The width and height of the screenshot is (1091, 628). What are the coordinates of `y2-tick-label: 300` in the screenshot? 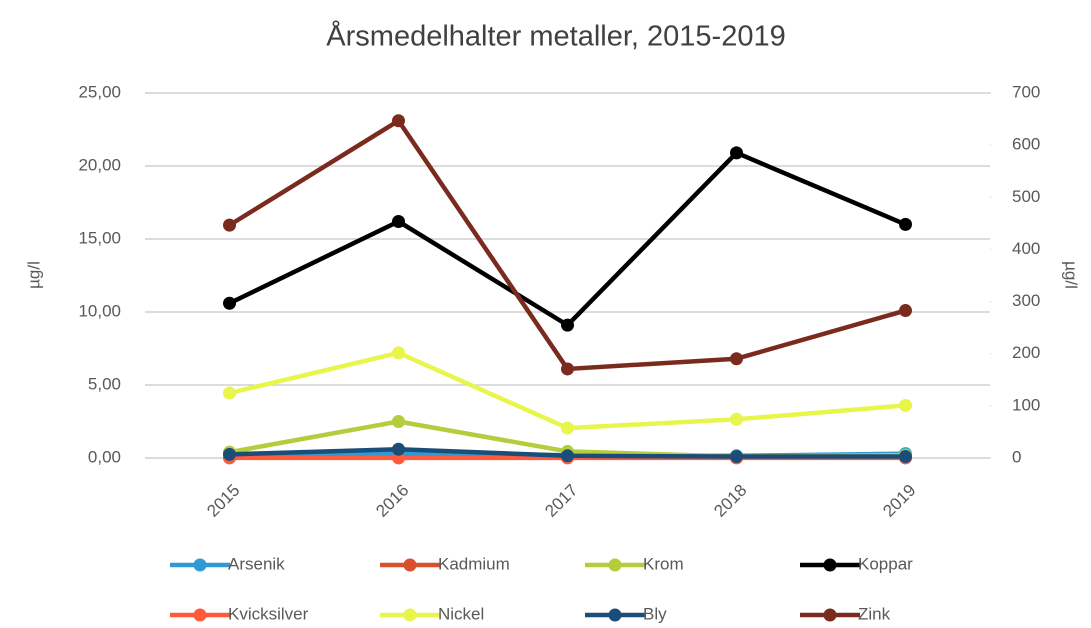 It's located at (1026, 300).